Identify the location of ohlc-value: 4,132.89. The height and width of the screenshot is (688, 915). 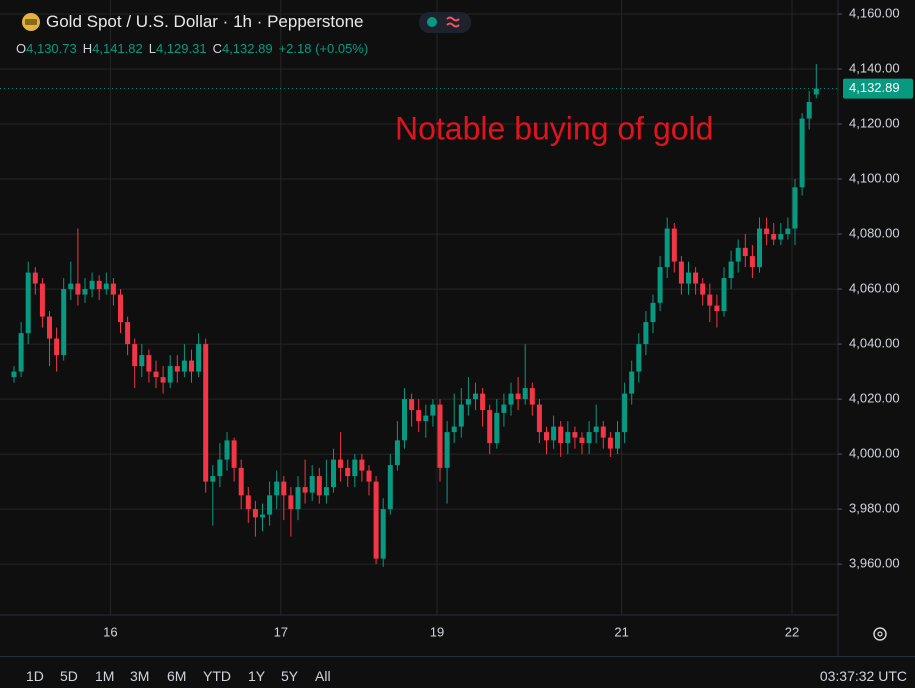
(247, 48).